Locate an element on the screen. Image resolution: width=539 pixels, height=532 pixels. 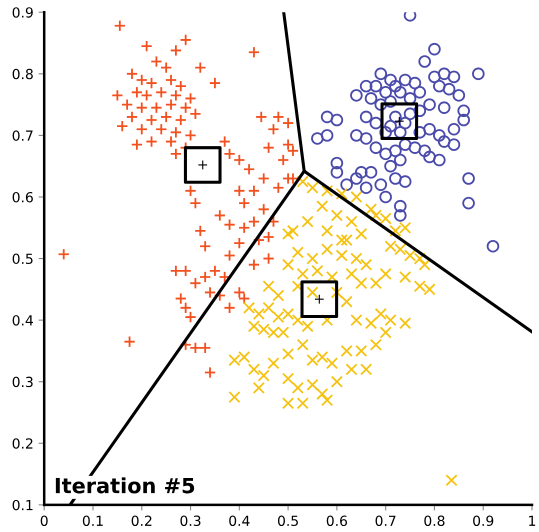
y-tick-label: 0.5 is located at coordinates (22, 259).